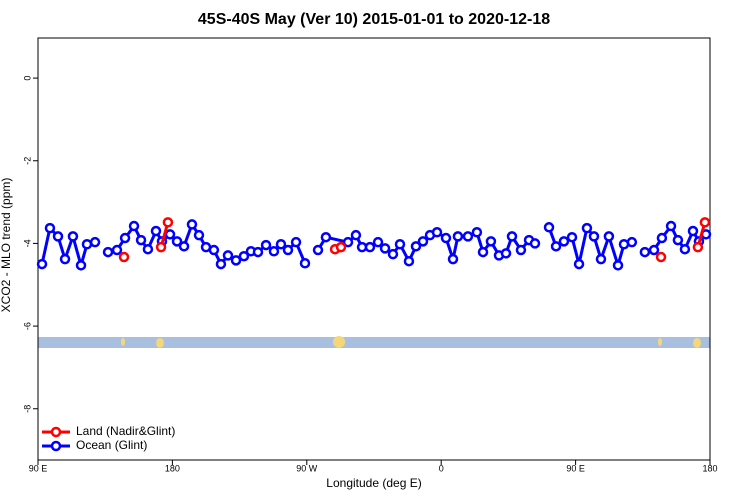 The image size is (750, 500). What do you see at coordinates (27, 243) in the screenshot?
I see `y-tick-label: -4` at bounding box center [27, 243].